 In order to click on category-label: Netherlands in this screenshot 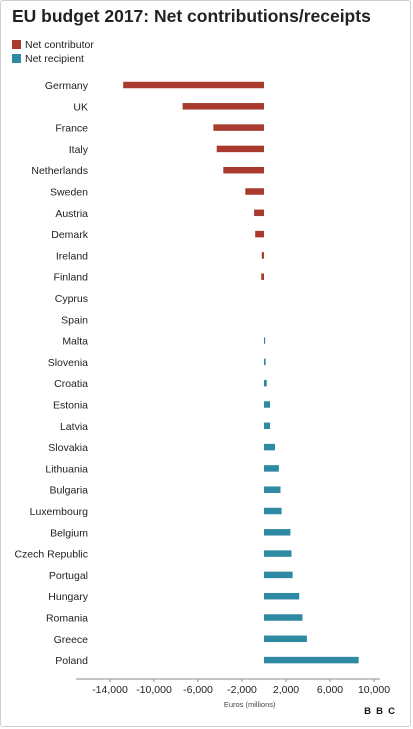, I will do `click(59, 171)`.